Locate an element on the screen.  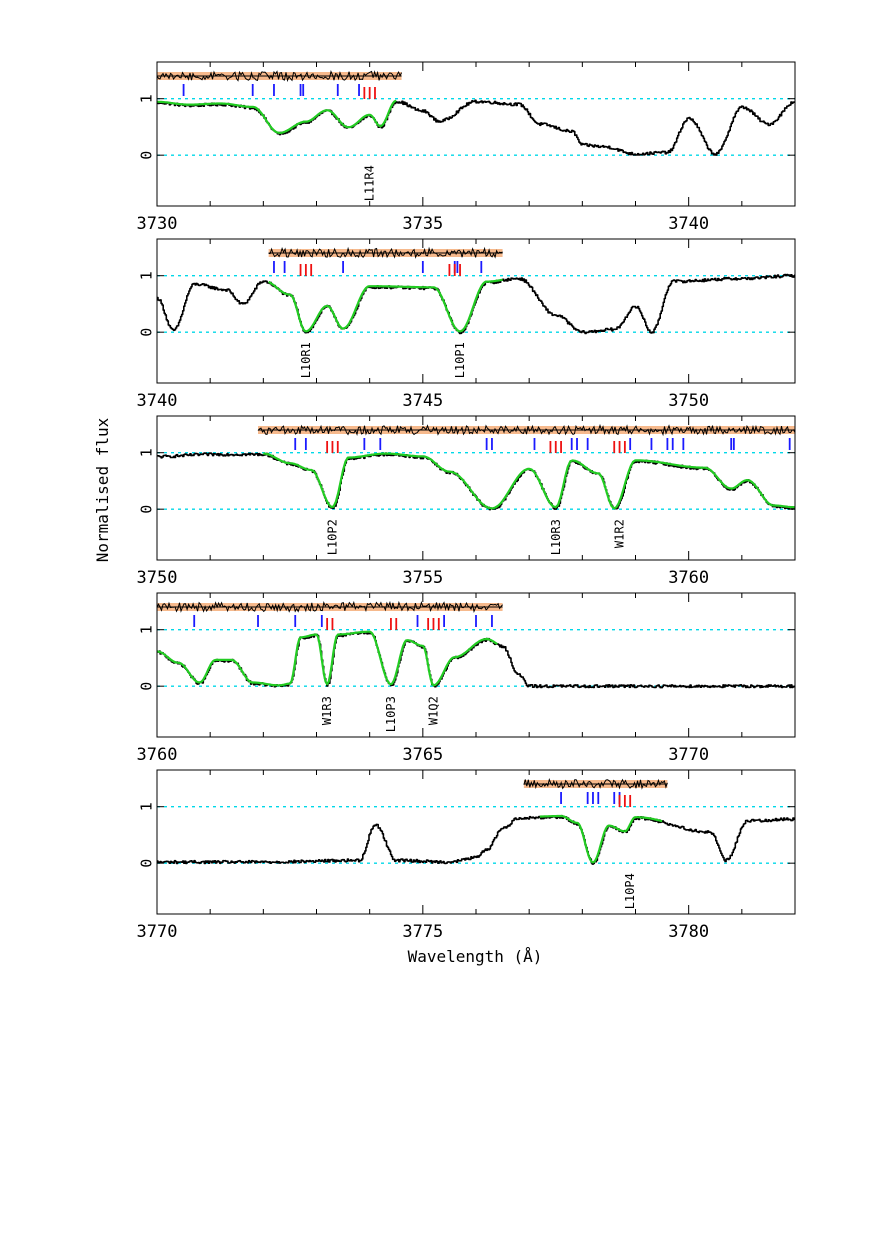
spectrum-panel: 3760 3765 3770 0 1 W1R3 L10P3 W1Q2 is located at coordinates (466, 678).